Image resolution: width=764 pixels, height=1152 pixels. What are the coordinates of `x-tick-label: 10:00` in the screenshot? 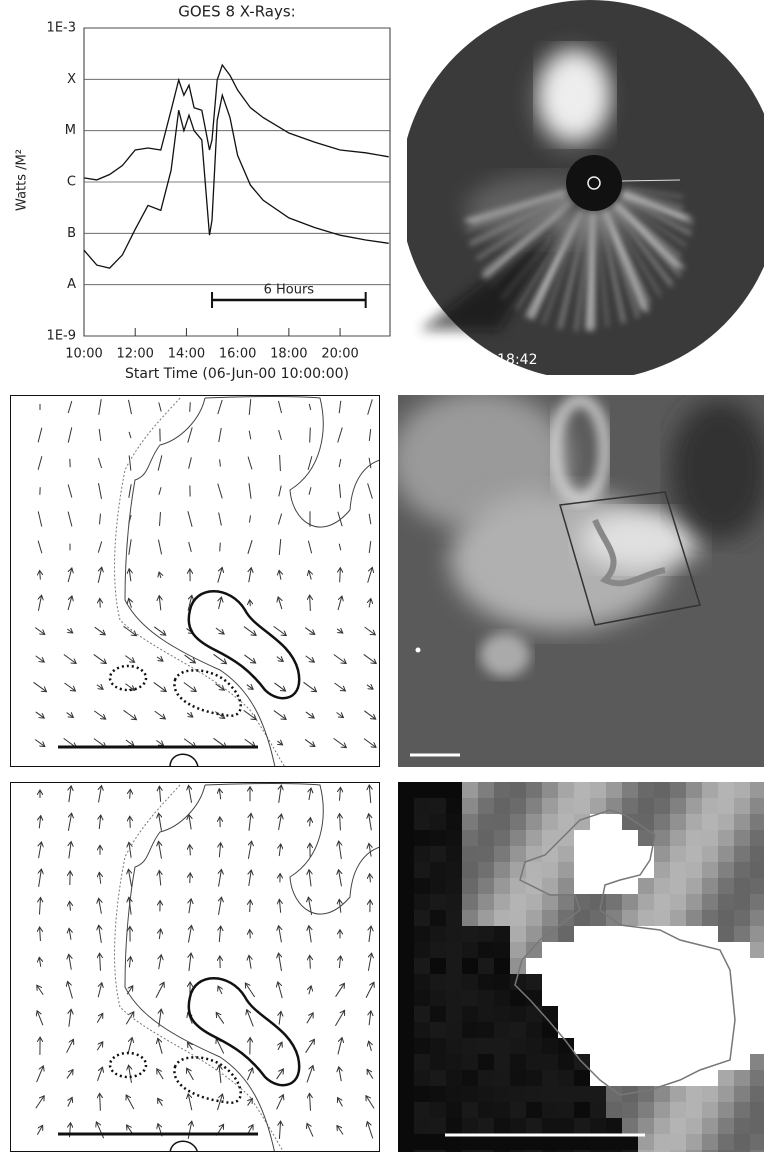 It's located at (83, 354).